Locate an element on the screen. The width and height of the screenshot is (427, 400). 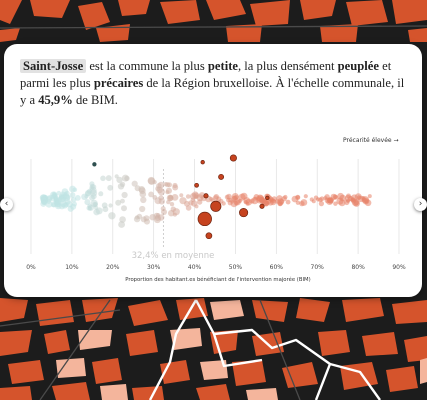
next-slide-button: › is located at coordinates (420, 204).